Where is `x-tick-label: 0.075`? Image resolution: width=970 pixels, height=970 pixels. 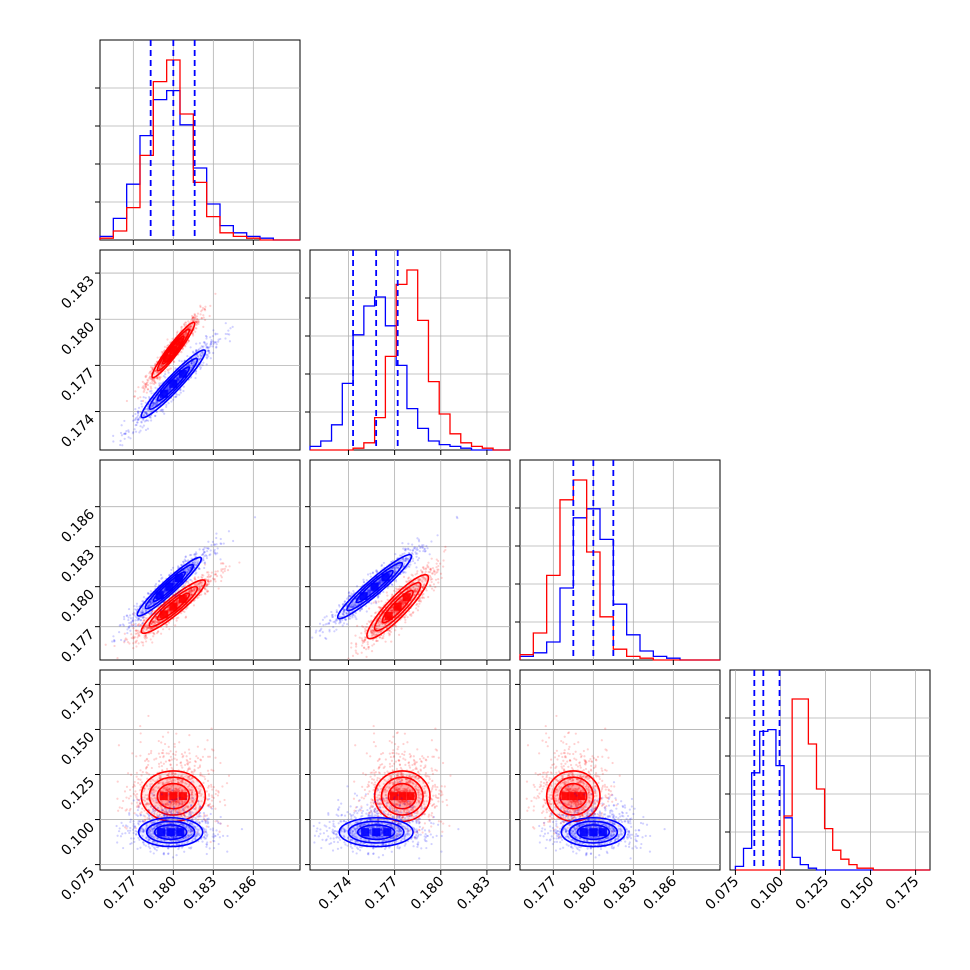
x-tick-label: 0.075 is located at coordinates (723, 894).